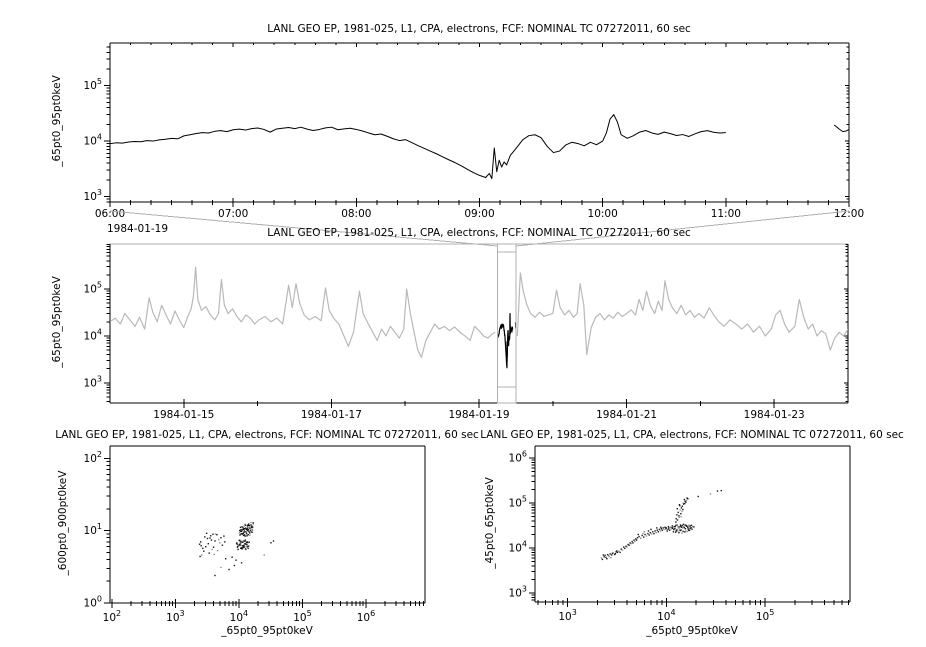 The width and height of the screenshot is (926, 647). What do you see at coordinates (518, 592) in the screenshot?
I see `y-tick-label: 10³` at bounding box center [518, 592].